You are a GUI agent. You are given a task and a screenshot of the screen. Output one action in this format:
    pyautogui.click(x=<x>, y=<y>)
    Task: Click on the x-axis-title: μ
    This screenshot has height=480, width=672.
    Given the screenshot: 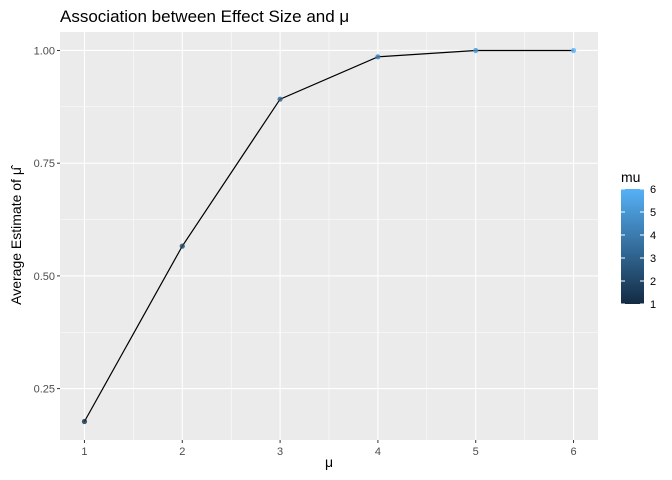 What is the action you would take?
    pyautogui.click(x=329, y=462)
    